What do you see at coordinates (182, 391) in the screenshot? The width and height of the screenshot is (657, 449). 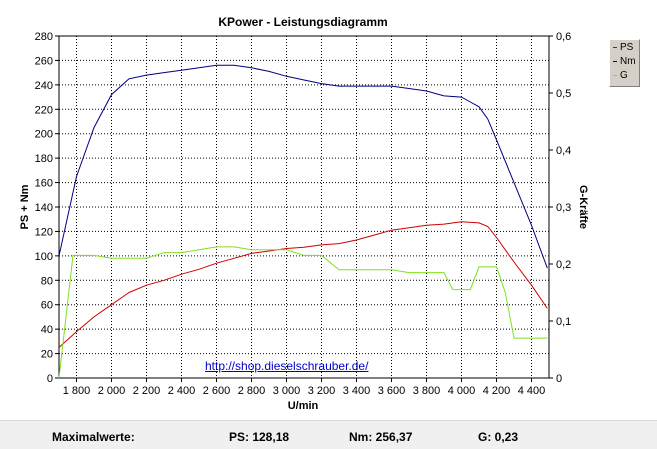 I see `x-tick-label: 2 400` at bounding box center [182, 391].